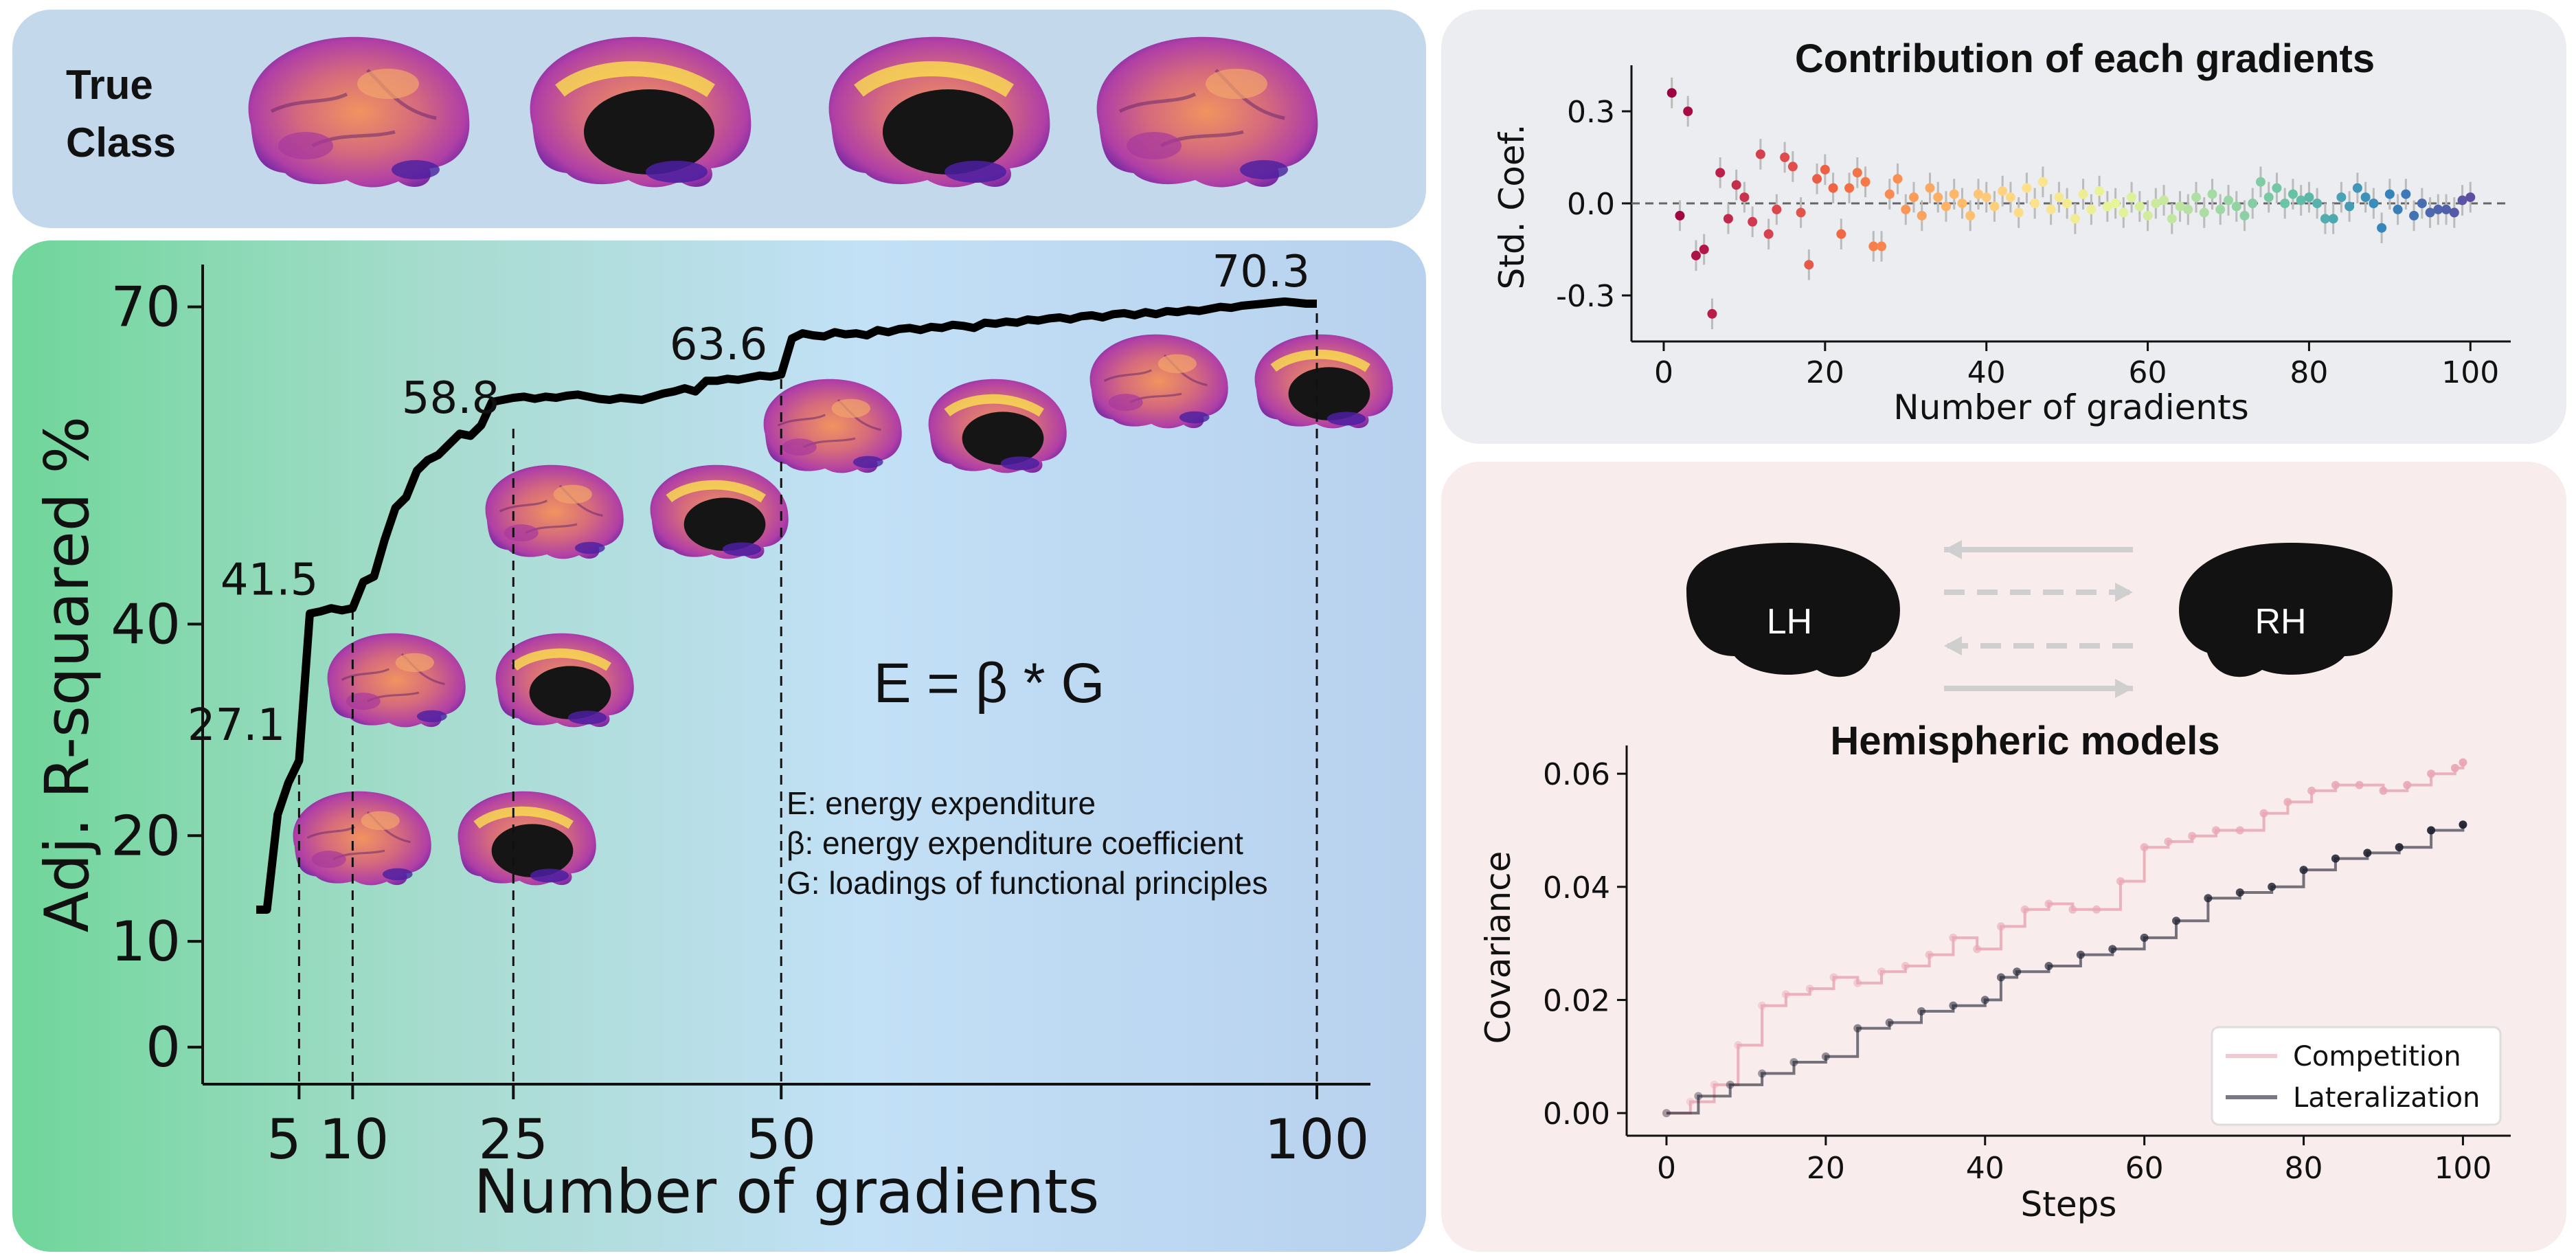 The height and width of the screenshot is (1258, 2576). I want to click on y-tick-label-3: 20, so click(146, 836).